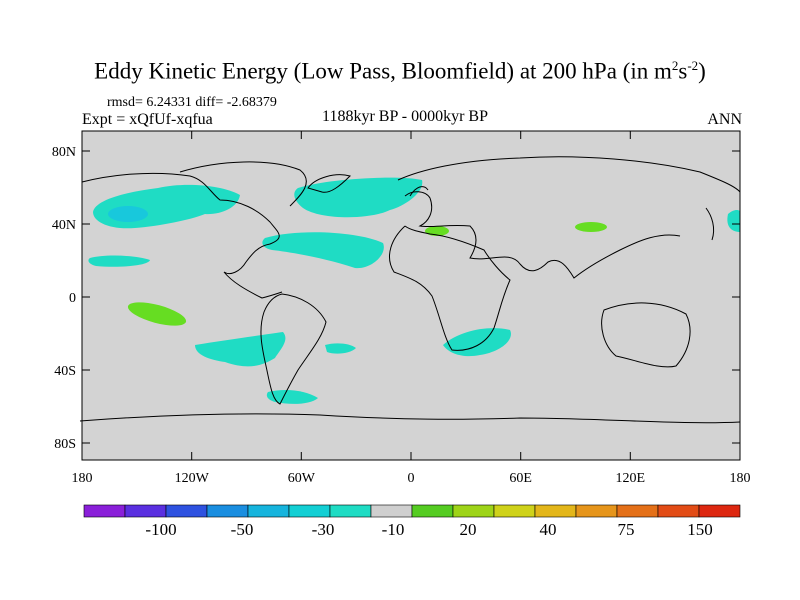  What do you see at coordinates (631, 478) in the screenshot?
I see `x-tick-120e: 120E` at bounding box center [631, 478].